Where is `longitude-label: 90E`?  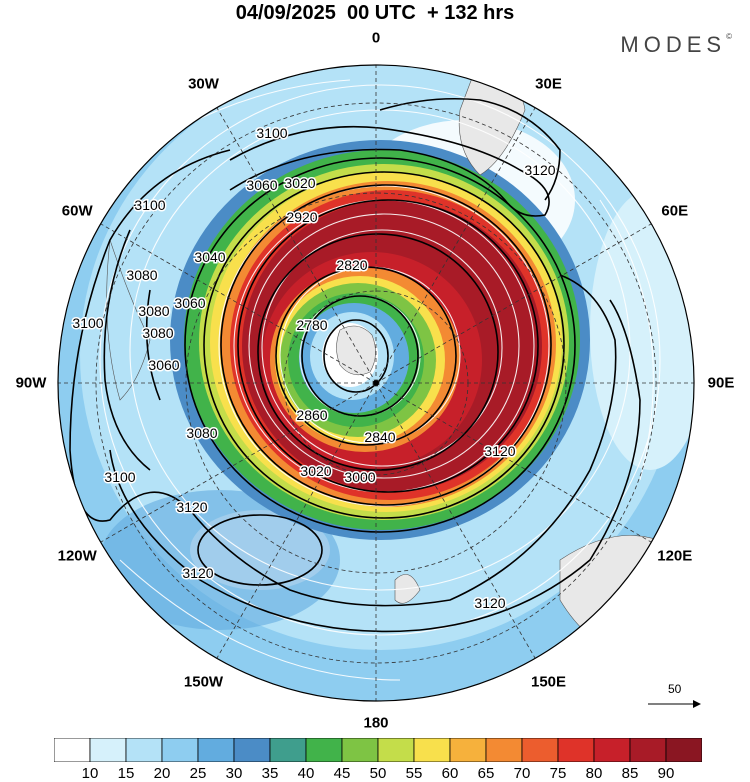 longitude-label: 90E is located at coordinates (721, 383).